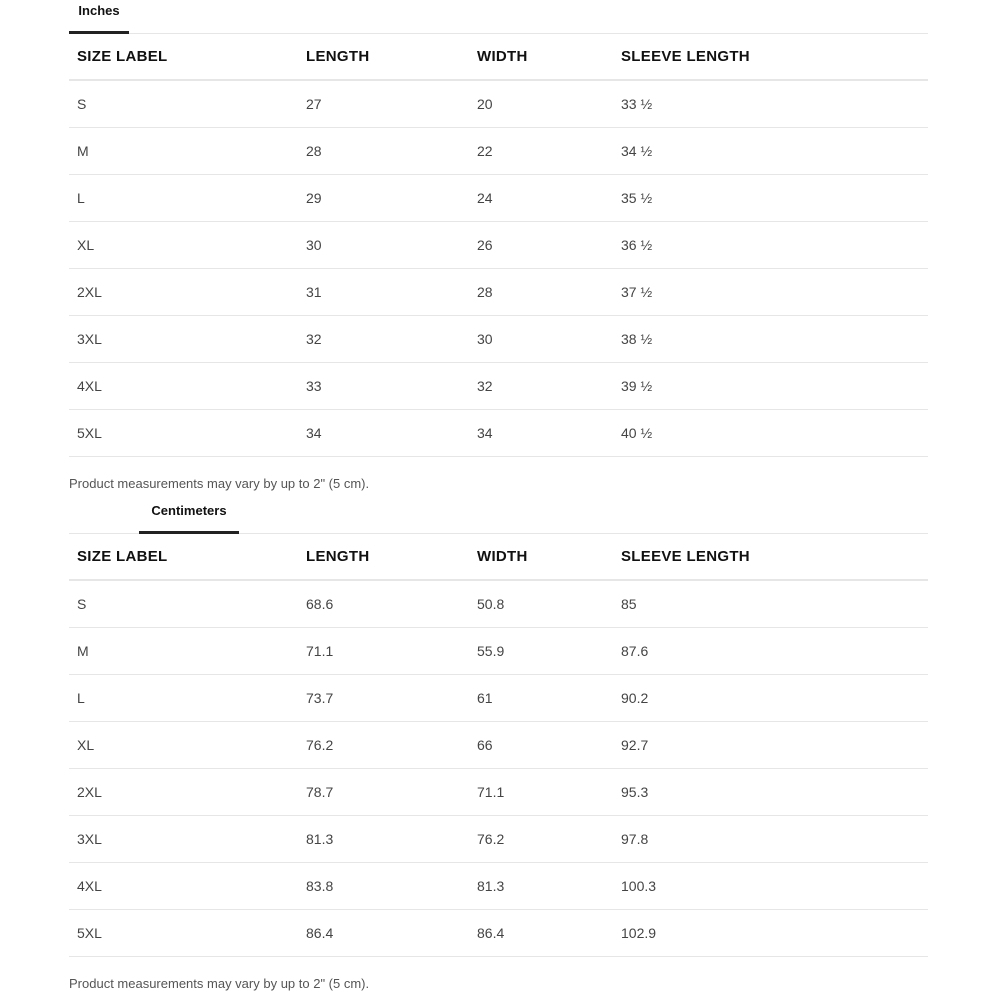 This screenshot has width=998, height=1000. Describe the element at coordinates (770, 933) in the screenshot. I see `table-cell: 102.9` at that location.